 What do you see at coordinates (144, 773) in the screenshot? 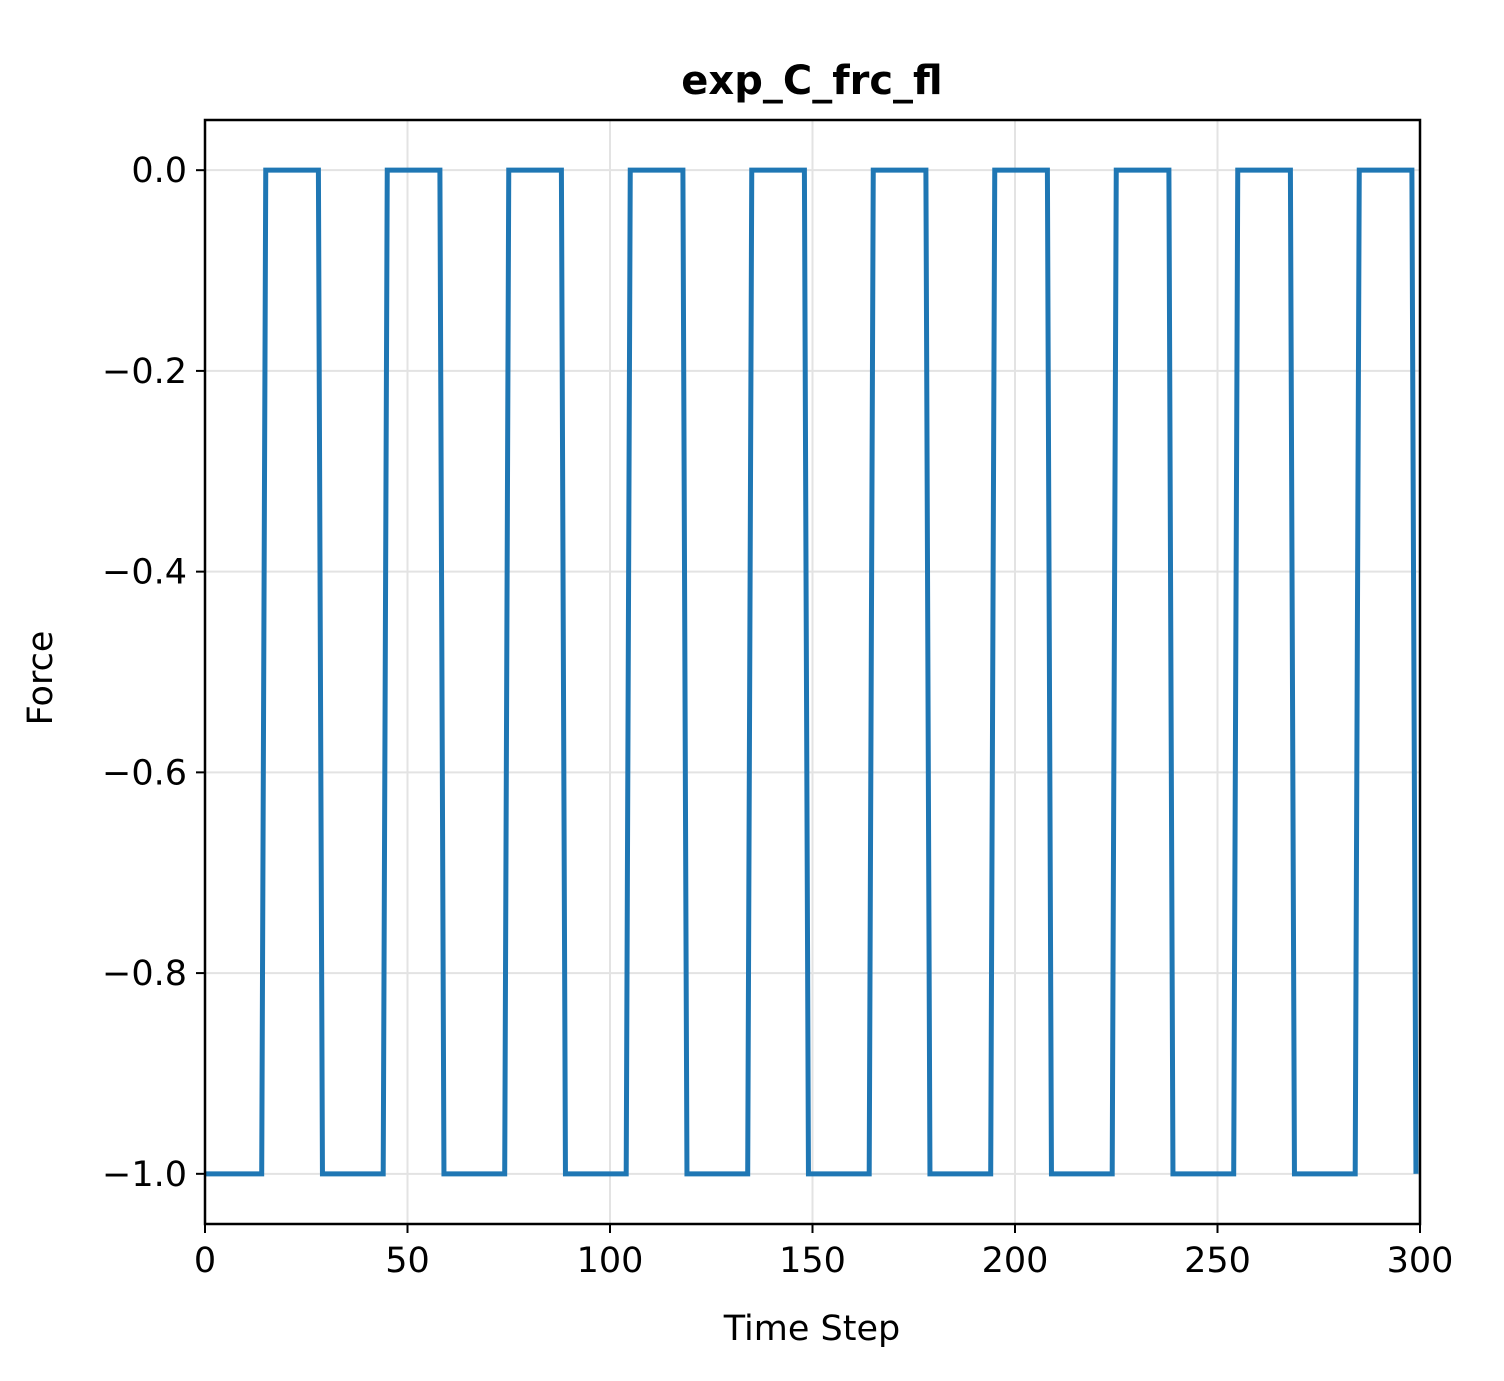
I see `y-tick-label: −0.6` at bounding box center [144, 773].